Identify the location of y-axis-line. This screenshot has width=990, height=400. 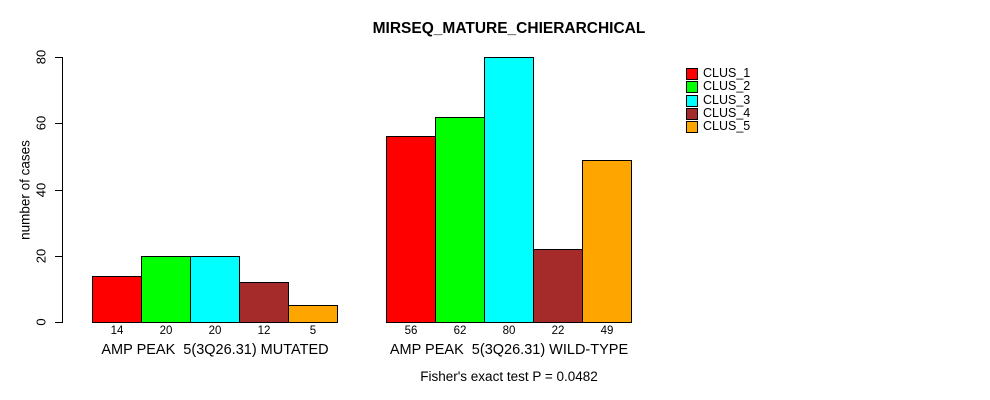
(62, 190).